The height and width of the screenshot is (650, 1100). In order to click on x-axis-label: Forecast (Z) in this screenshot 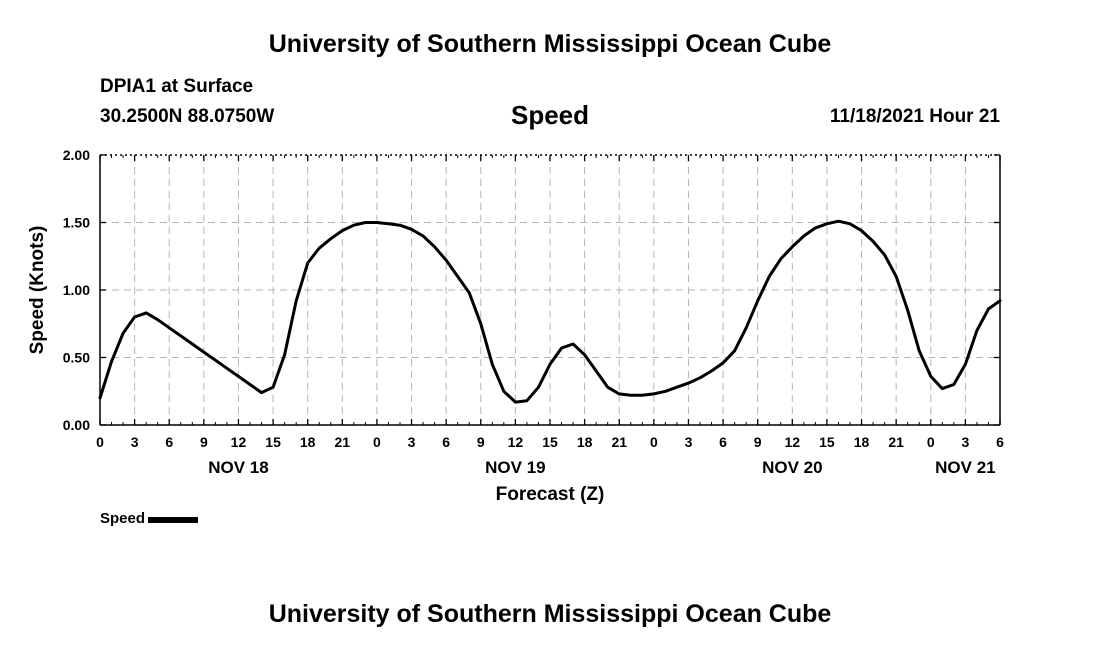, I will do `click(550, 494)`.